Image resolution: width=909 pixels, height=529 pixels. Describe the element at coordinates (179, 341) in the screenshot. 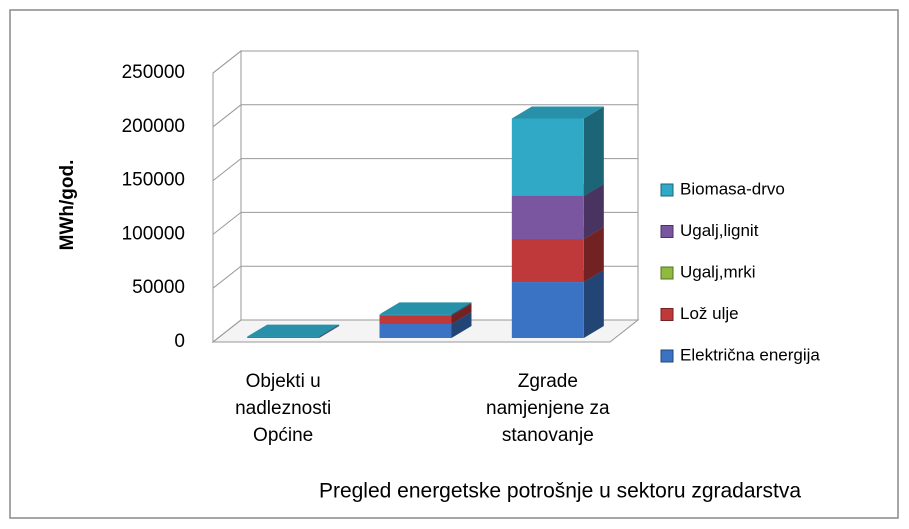

I see `y-tick-label: 0` at that location.